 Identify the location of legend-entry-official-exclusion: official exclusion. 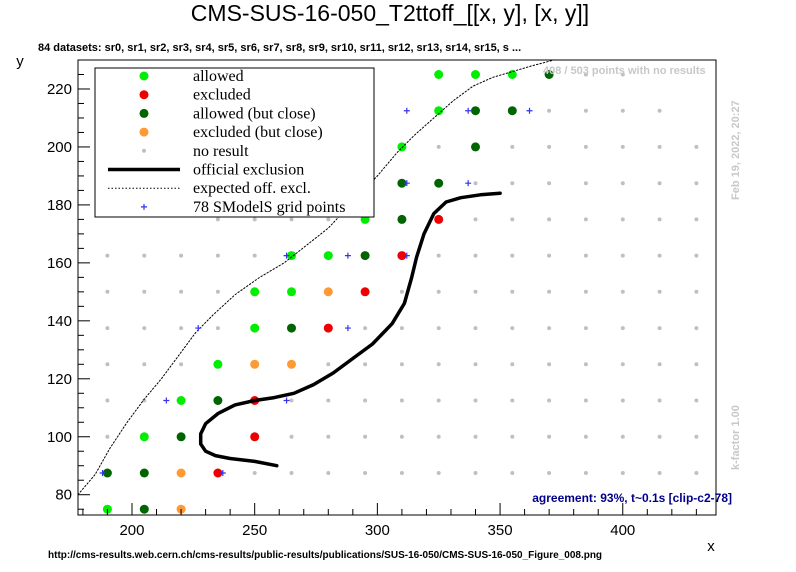
(206, 170).